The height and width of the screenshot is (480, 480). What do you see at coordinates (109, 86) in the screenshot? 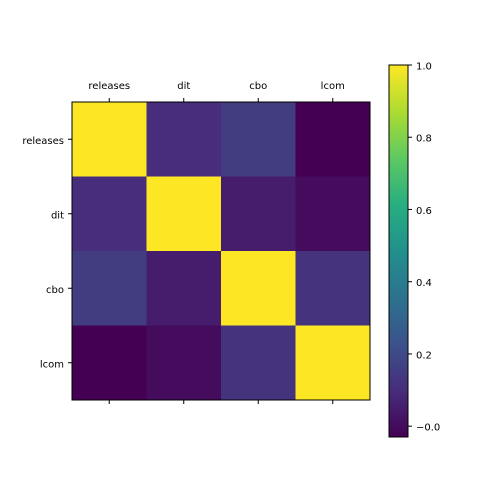
I see `x-tick-label: releases` at bounding box center [109, 86].